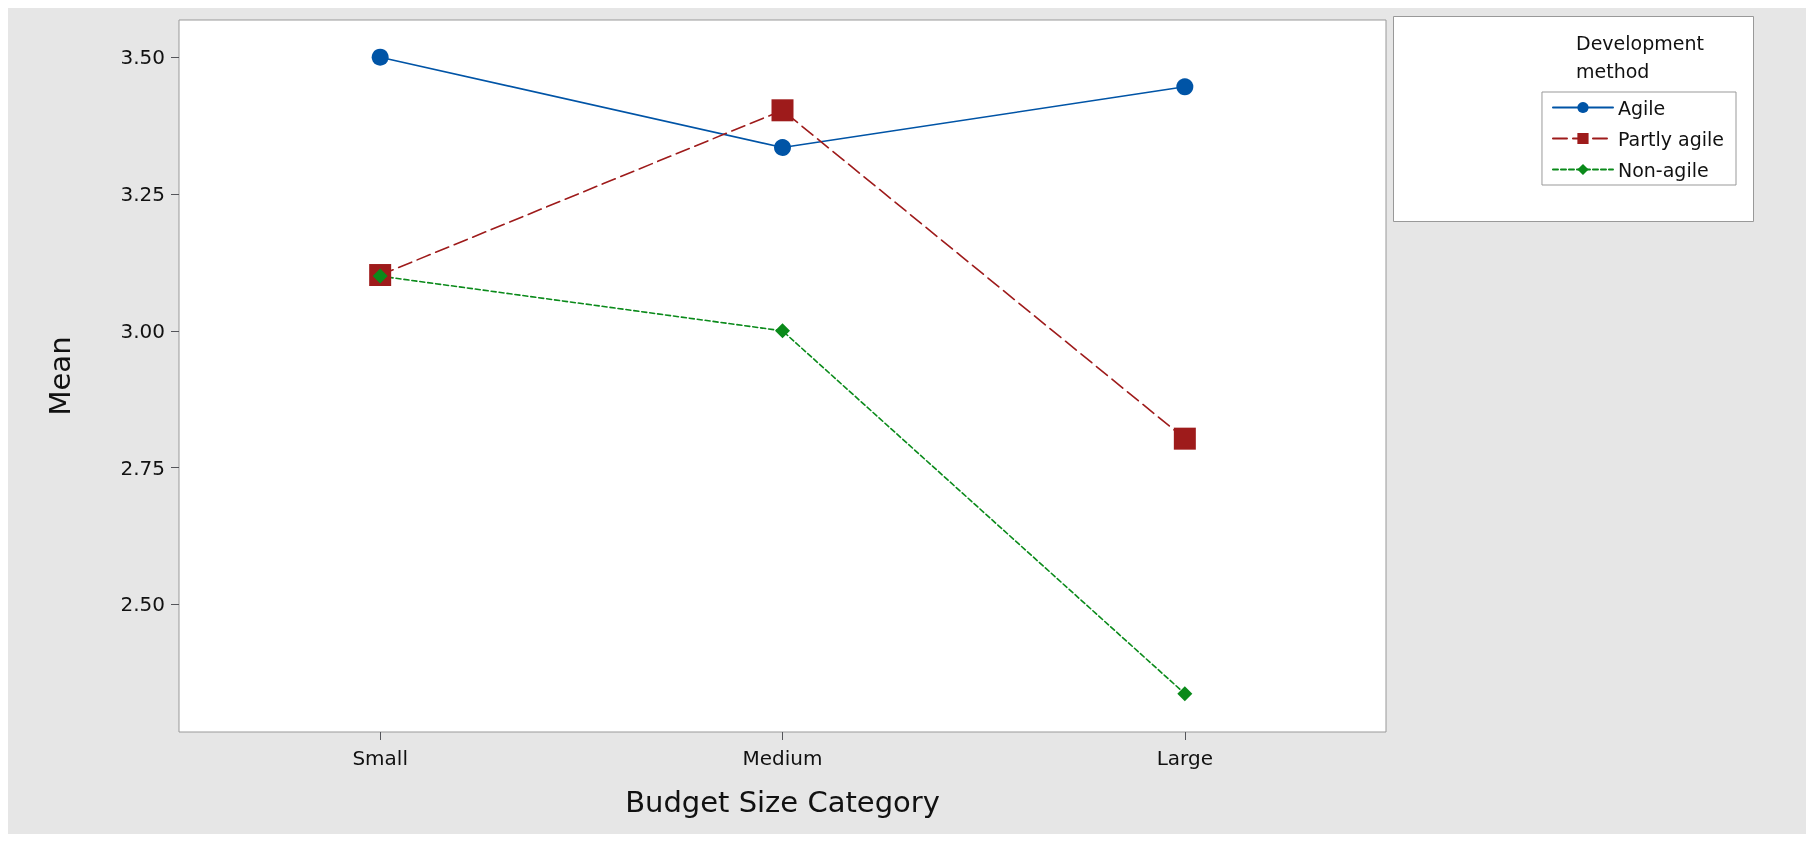 This screenshot has width=1814, height=842. Describe the element at coordinates (142, 604) in the screenshot. I see `y-tick-label: 2.50` at that location.